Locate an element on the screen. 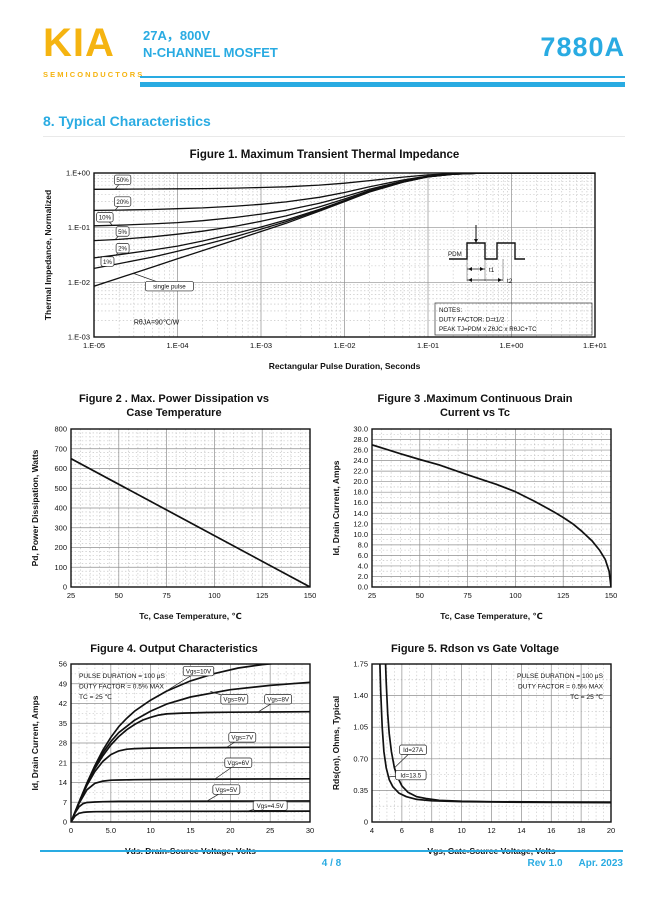 The width and height of the screenshot is (649, 917). svg-text: 1.E-02 is located at coordinates (79, 282).